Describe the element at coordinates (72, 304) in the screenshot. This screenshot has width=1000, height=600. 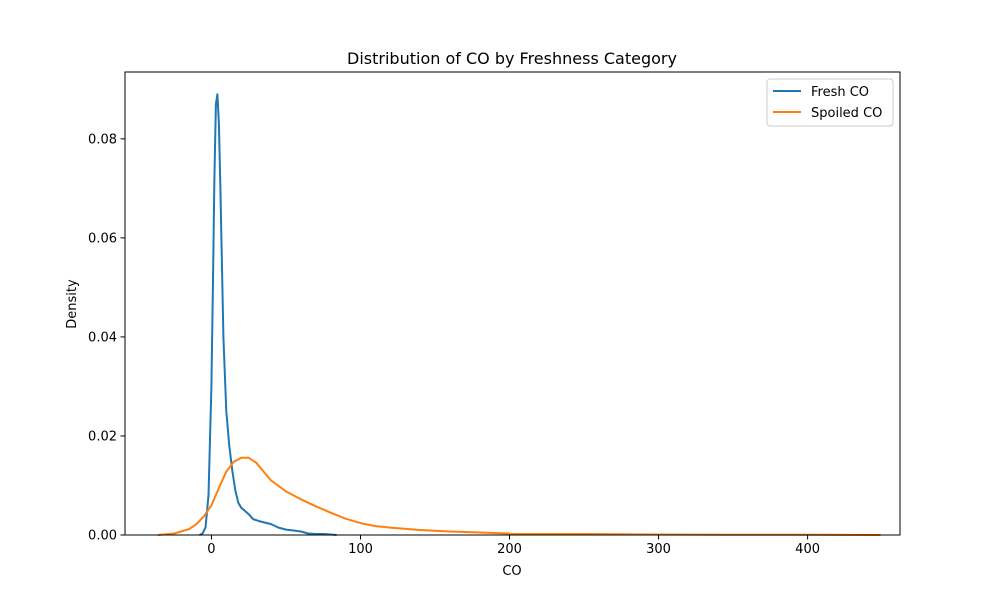
I see `y-axis-title: Density` at that location.